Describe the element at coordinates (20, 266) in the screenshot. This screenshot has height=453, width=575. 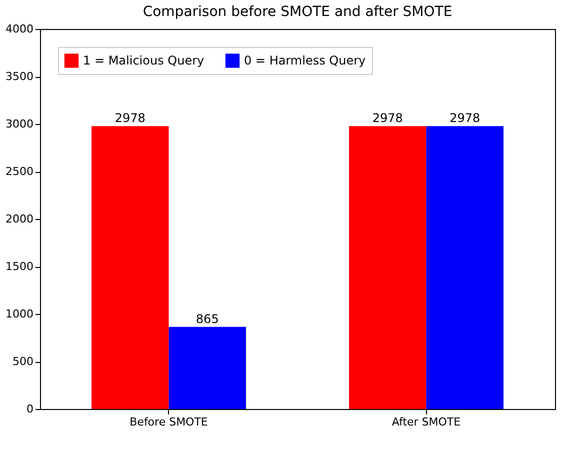
I see `y-tick-label: 1500` at that location.